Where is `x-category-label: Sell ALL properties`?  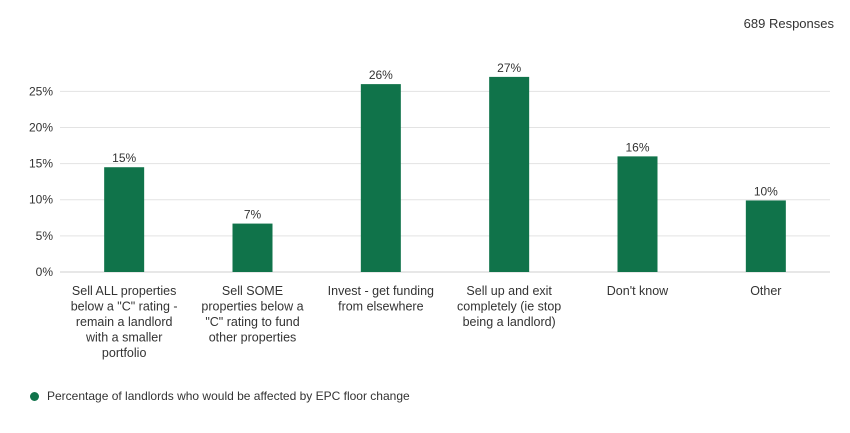 x-category-label: Sell ALL properties is located at coordinates (124, 291).